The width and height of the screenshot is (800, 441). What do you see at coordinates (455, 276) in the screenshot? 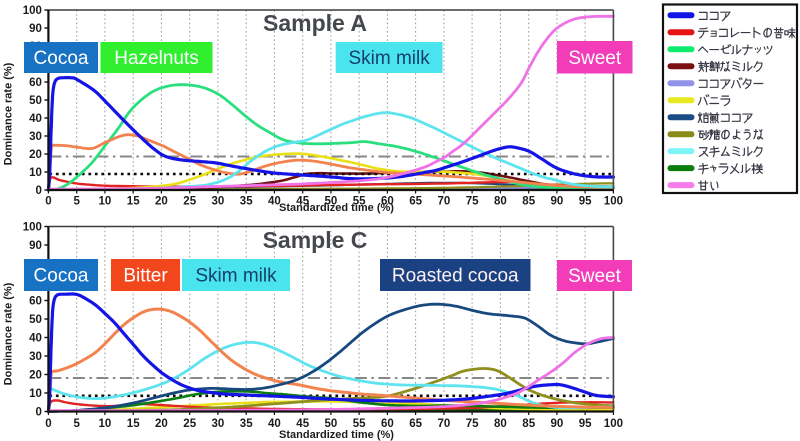
I see `svg-text: Roasted cocoa` at bounding box center [455, 276].